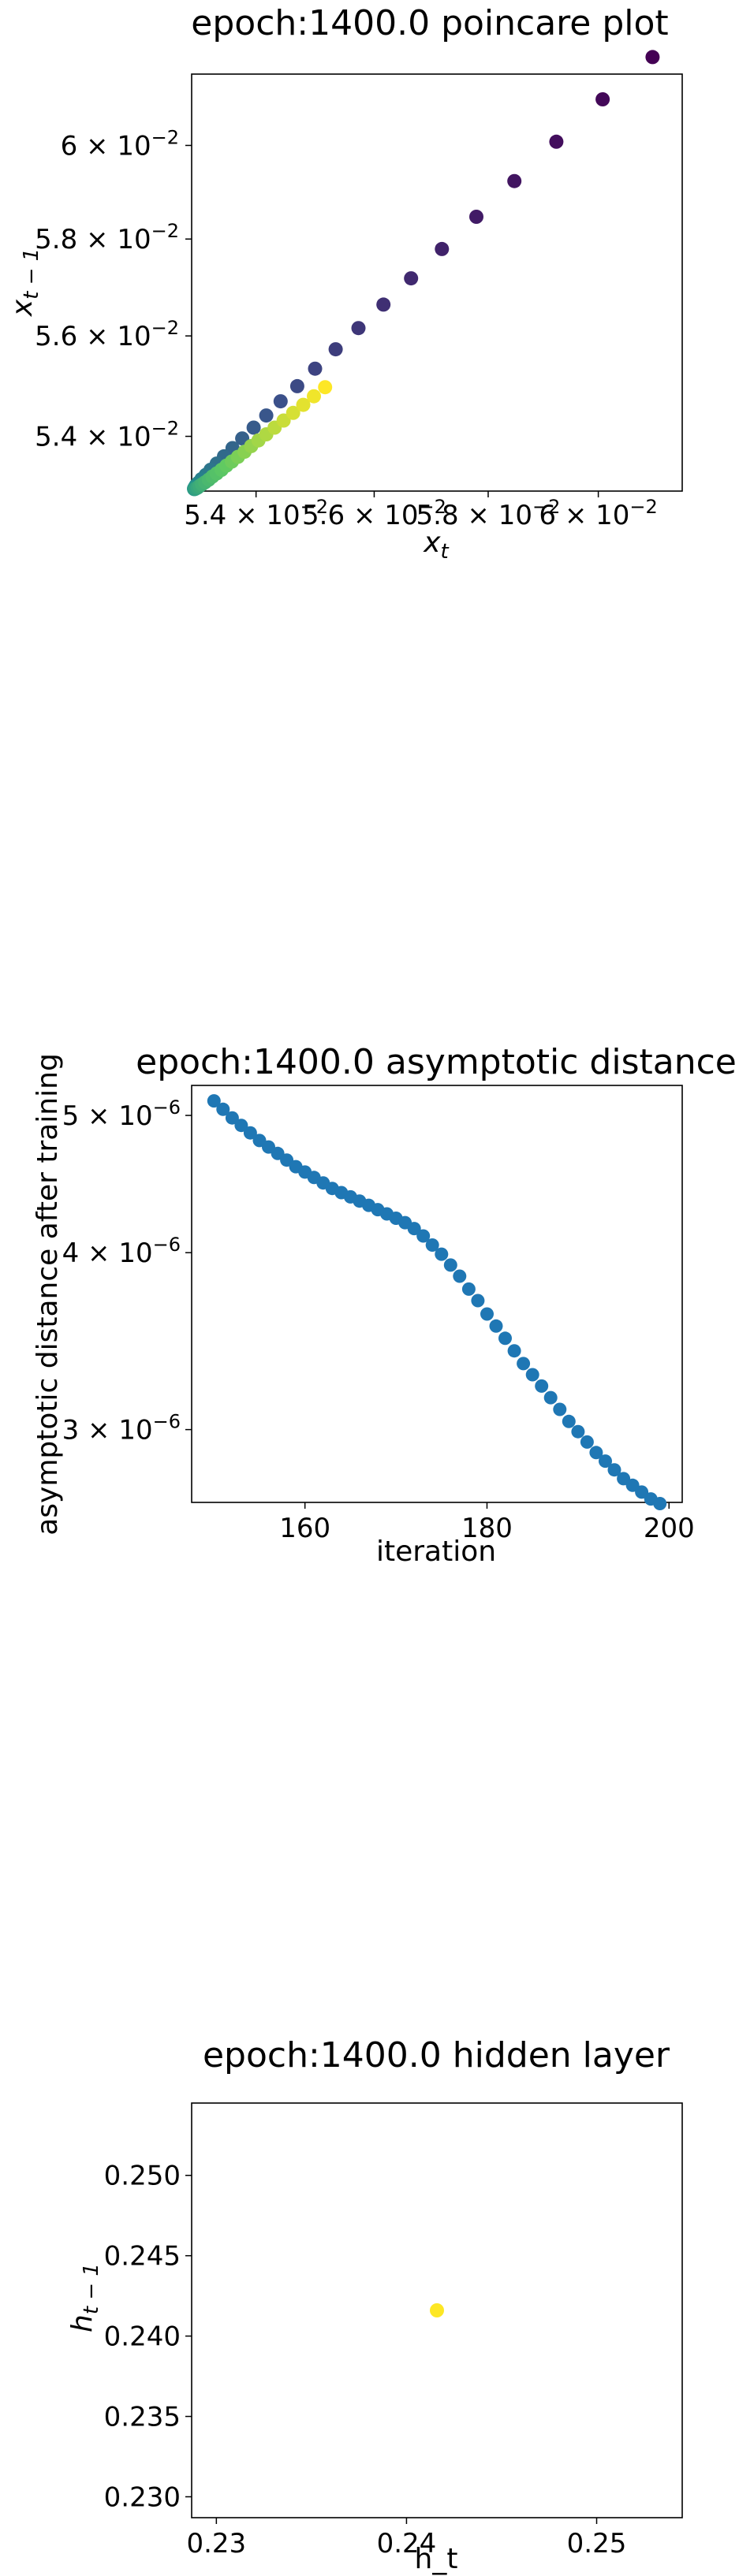 This screenshot has width=739, height=2576. I want to click on asymptotic-distance-y-ticks: 3 × 10−64 × 10−65 × 10−6, so click(127, 1271).